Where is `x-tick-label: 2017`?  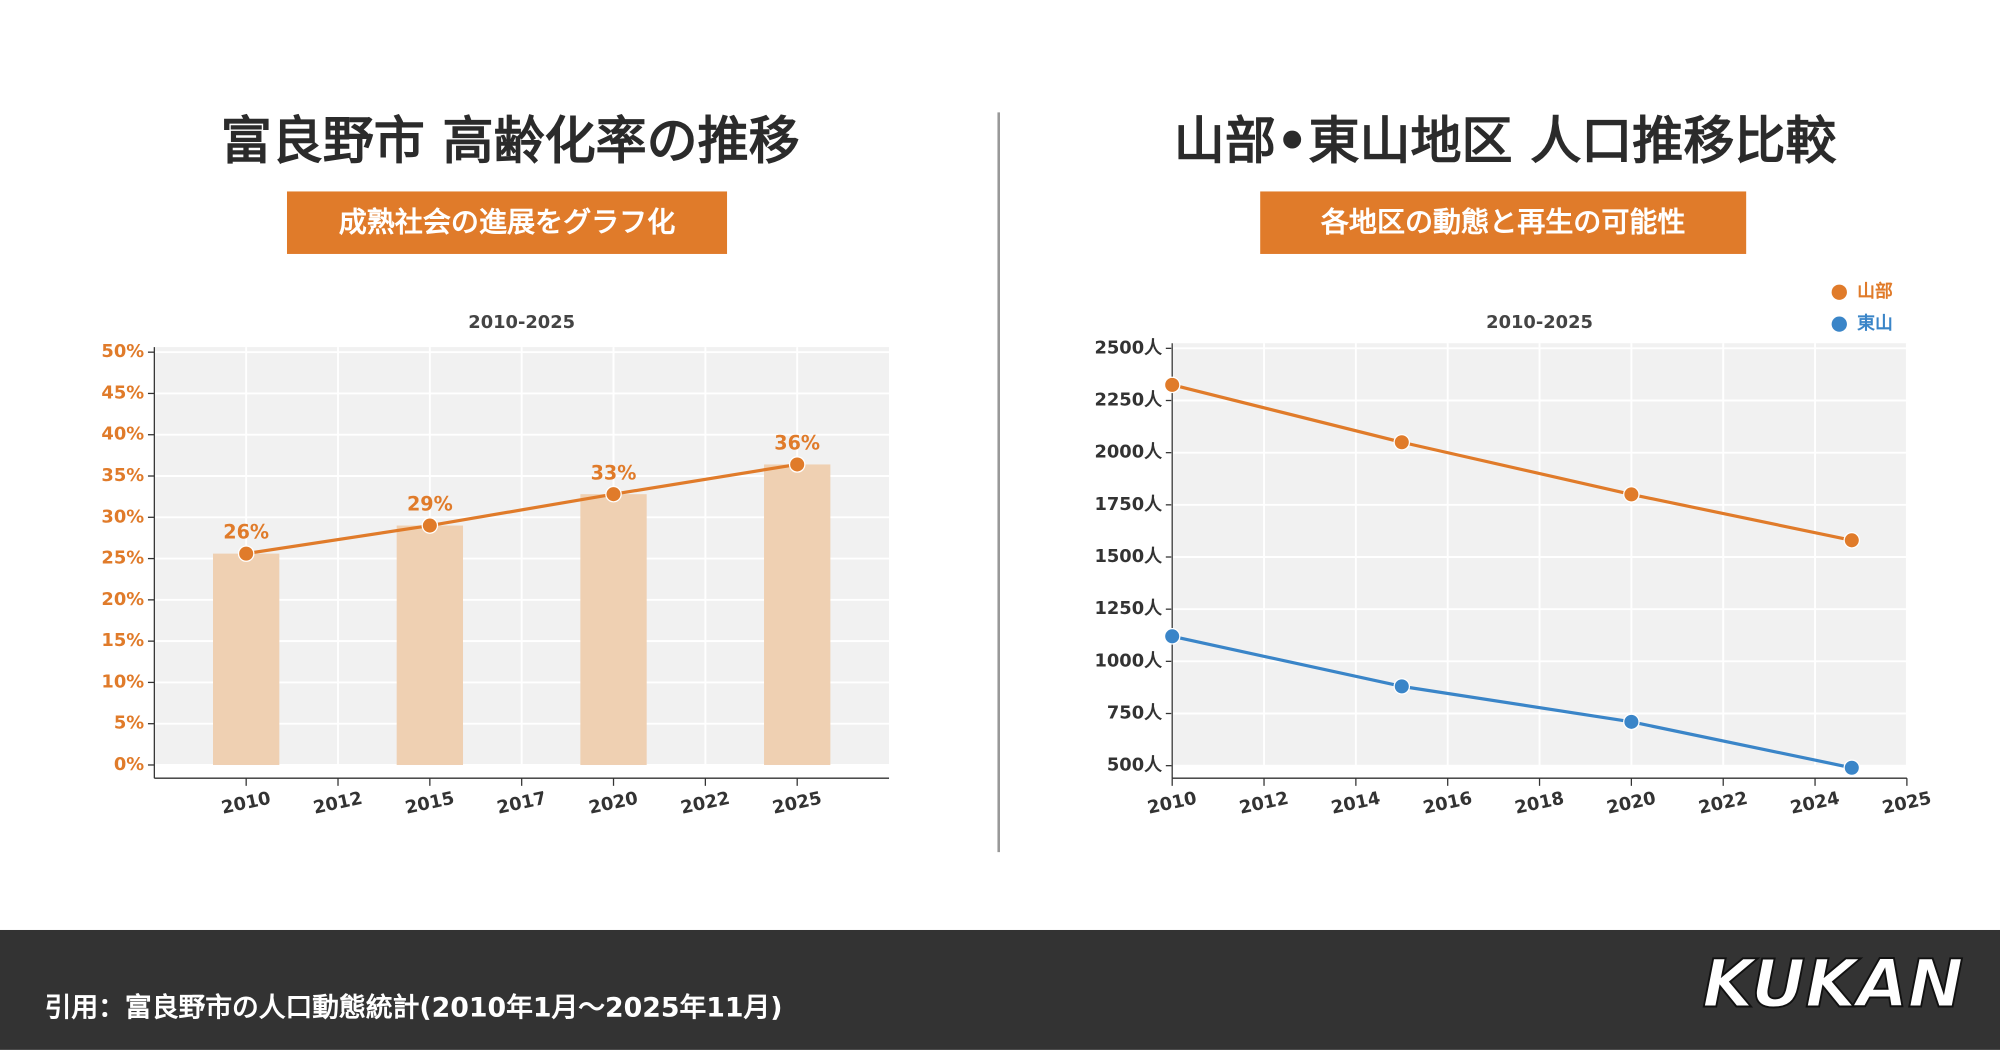
x-tick-label: 2017 is located at coordinates (521, 803).